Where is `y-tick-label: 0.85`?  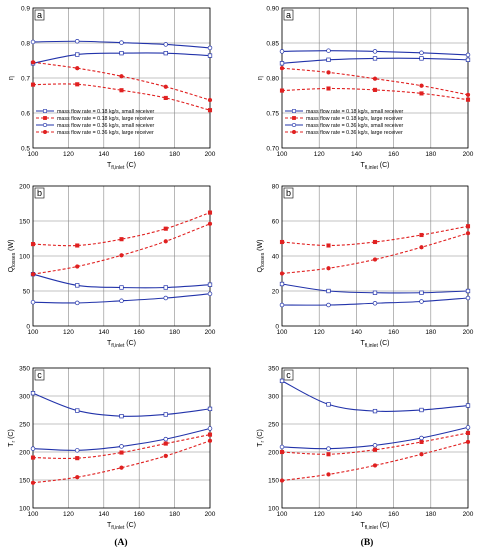
y-tick-label: 0.85 is located at coordinates (272, 43).